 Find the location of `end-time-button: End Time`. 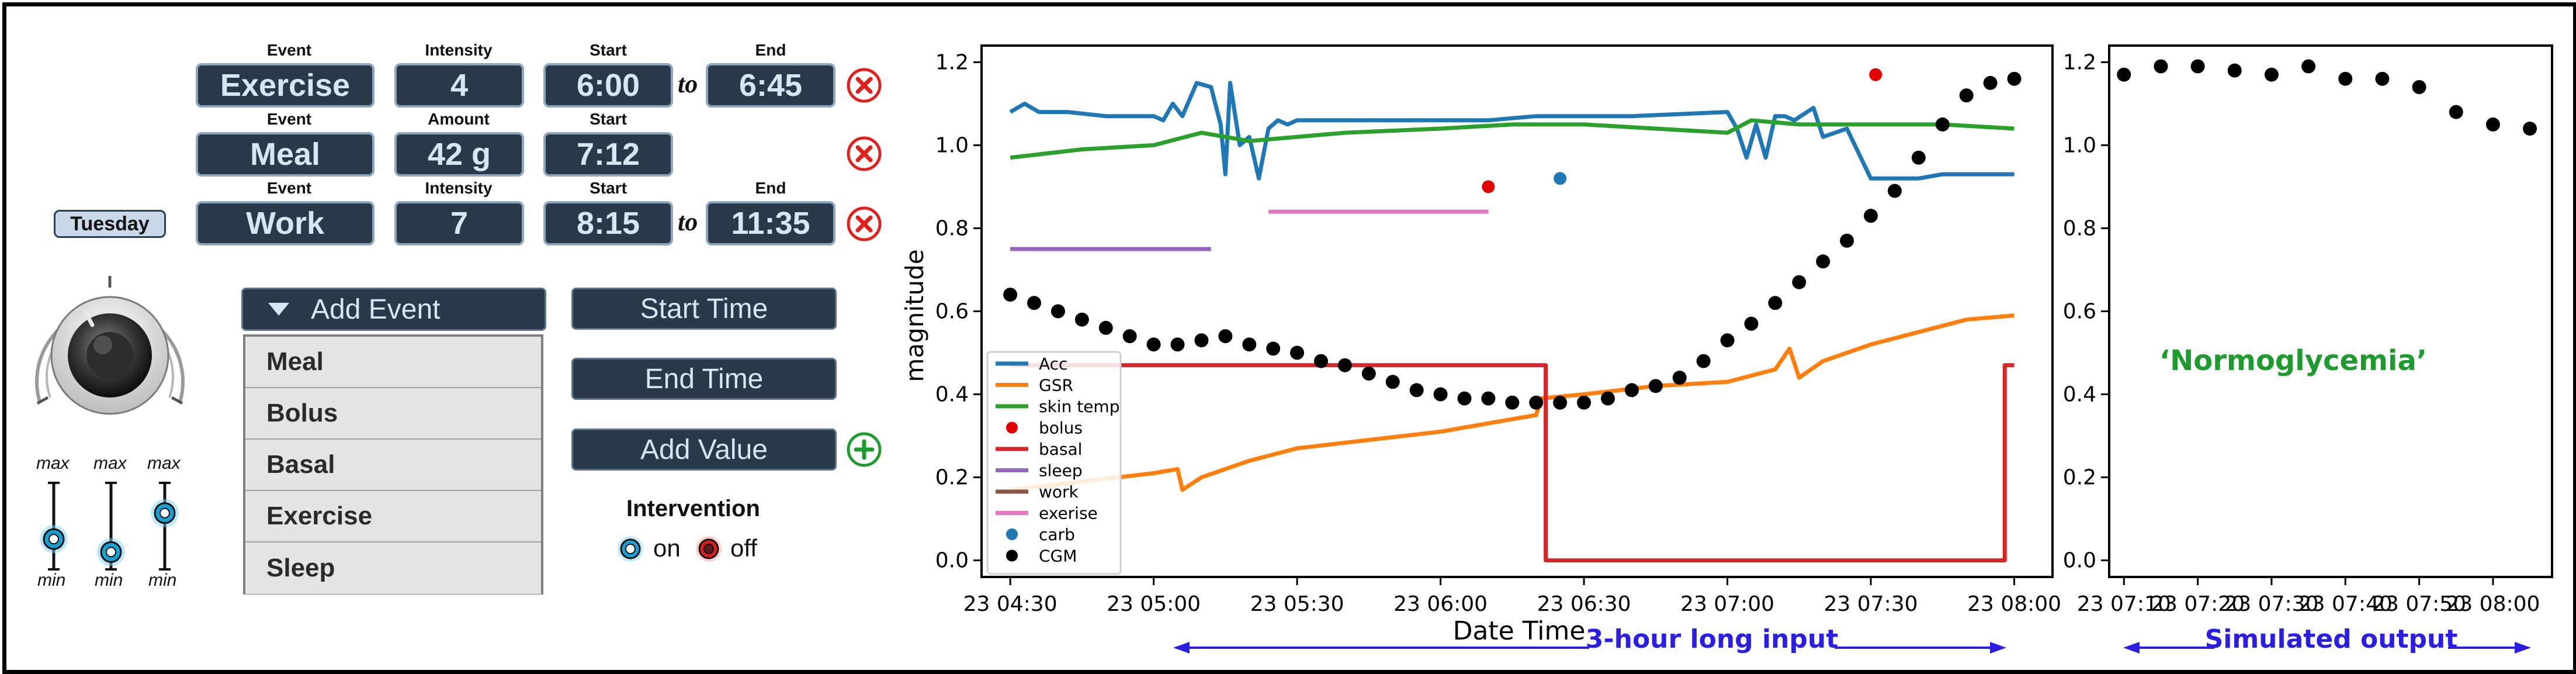

end-time-button: End Time is located at coordinates (704, 379).